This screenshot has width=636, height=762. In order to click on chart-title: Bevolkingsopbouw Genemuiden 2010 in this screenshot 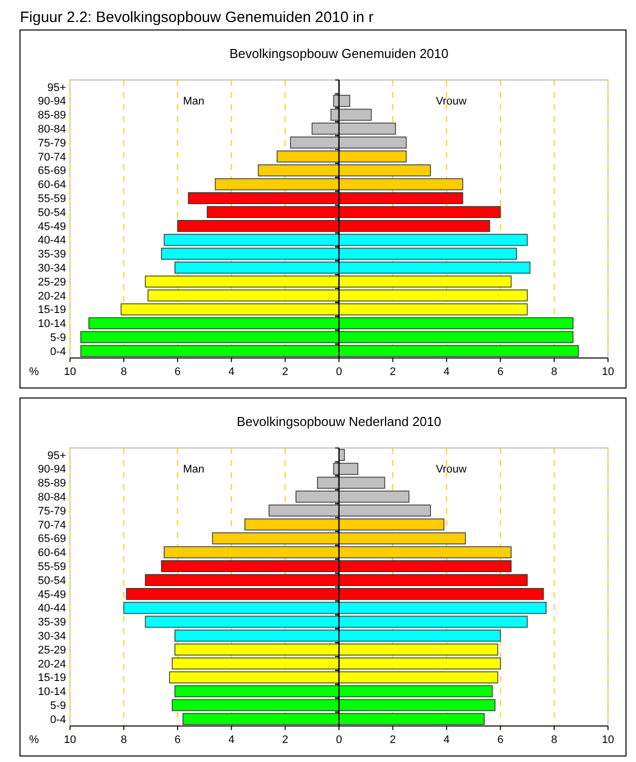, I will do `click(339, 53)`.